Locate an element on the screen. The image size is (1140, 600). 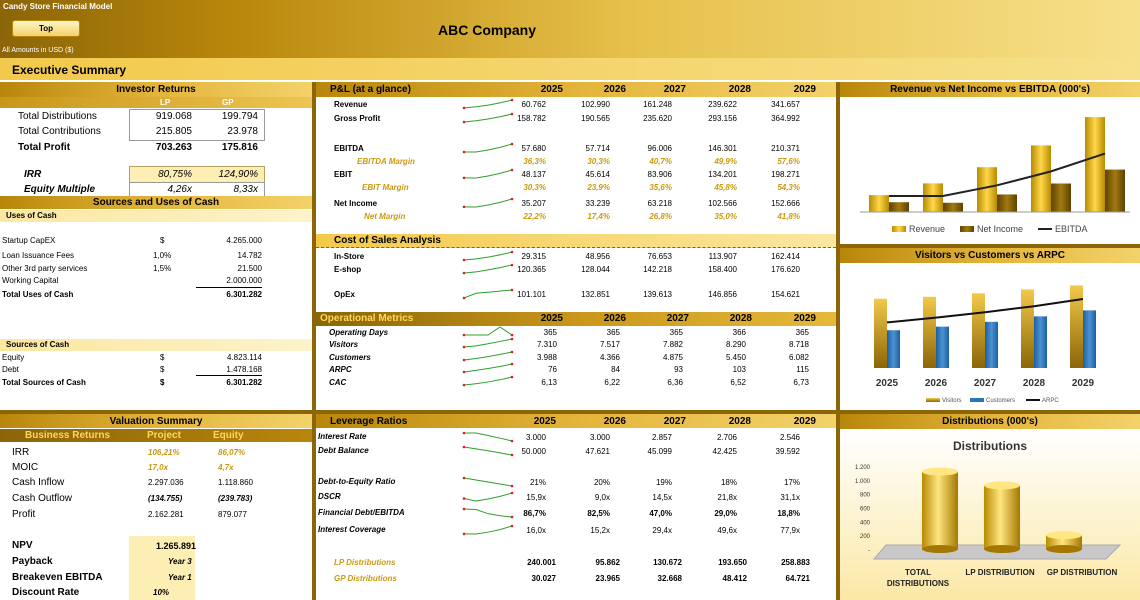
ops-year: 2027 is located at coordinates (677, 318).